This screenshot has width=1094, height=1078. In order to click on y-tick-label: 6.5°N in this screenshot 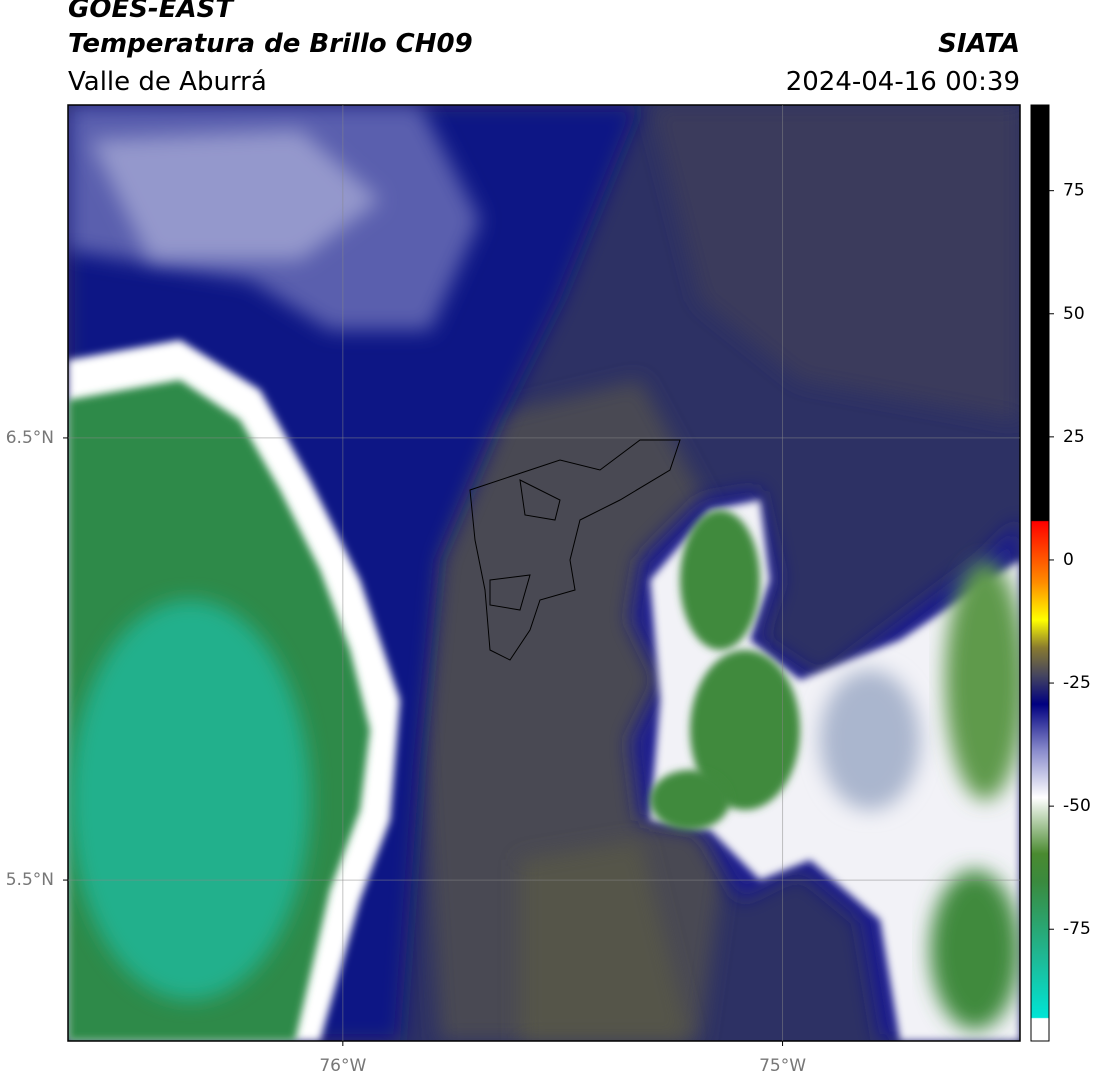, I will do `click(30, 438)`.